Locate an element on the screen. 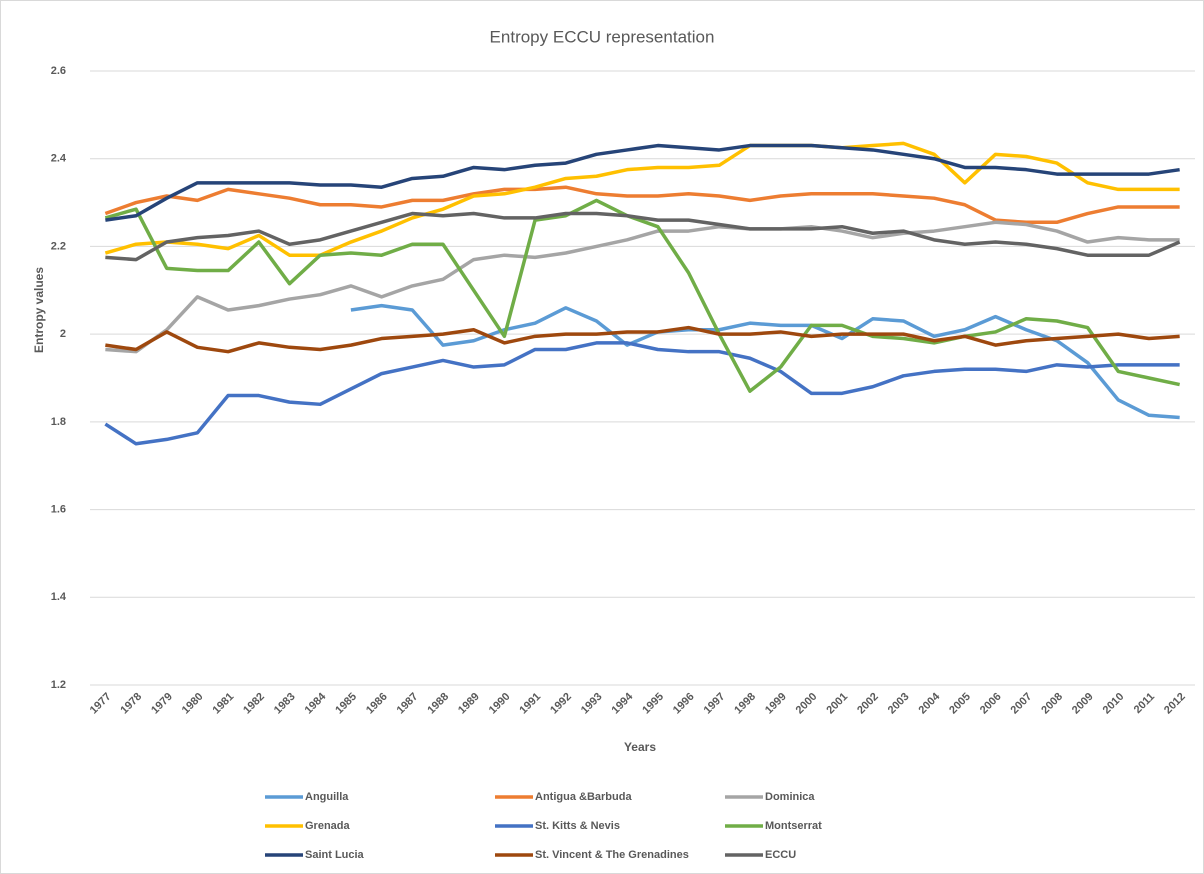  legend-label: Antigua &Barbuda is located at coordinates (583, 797).